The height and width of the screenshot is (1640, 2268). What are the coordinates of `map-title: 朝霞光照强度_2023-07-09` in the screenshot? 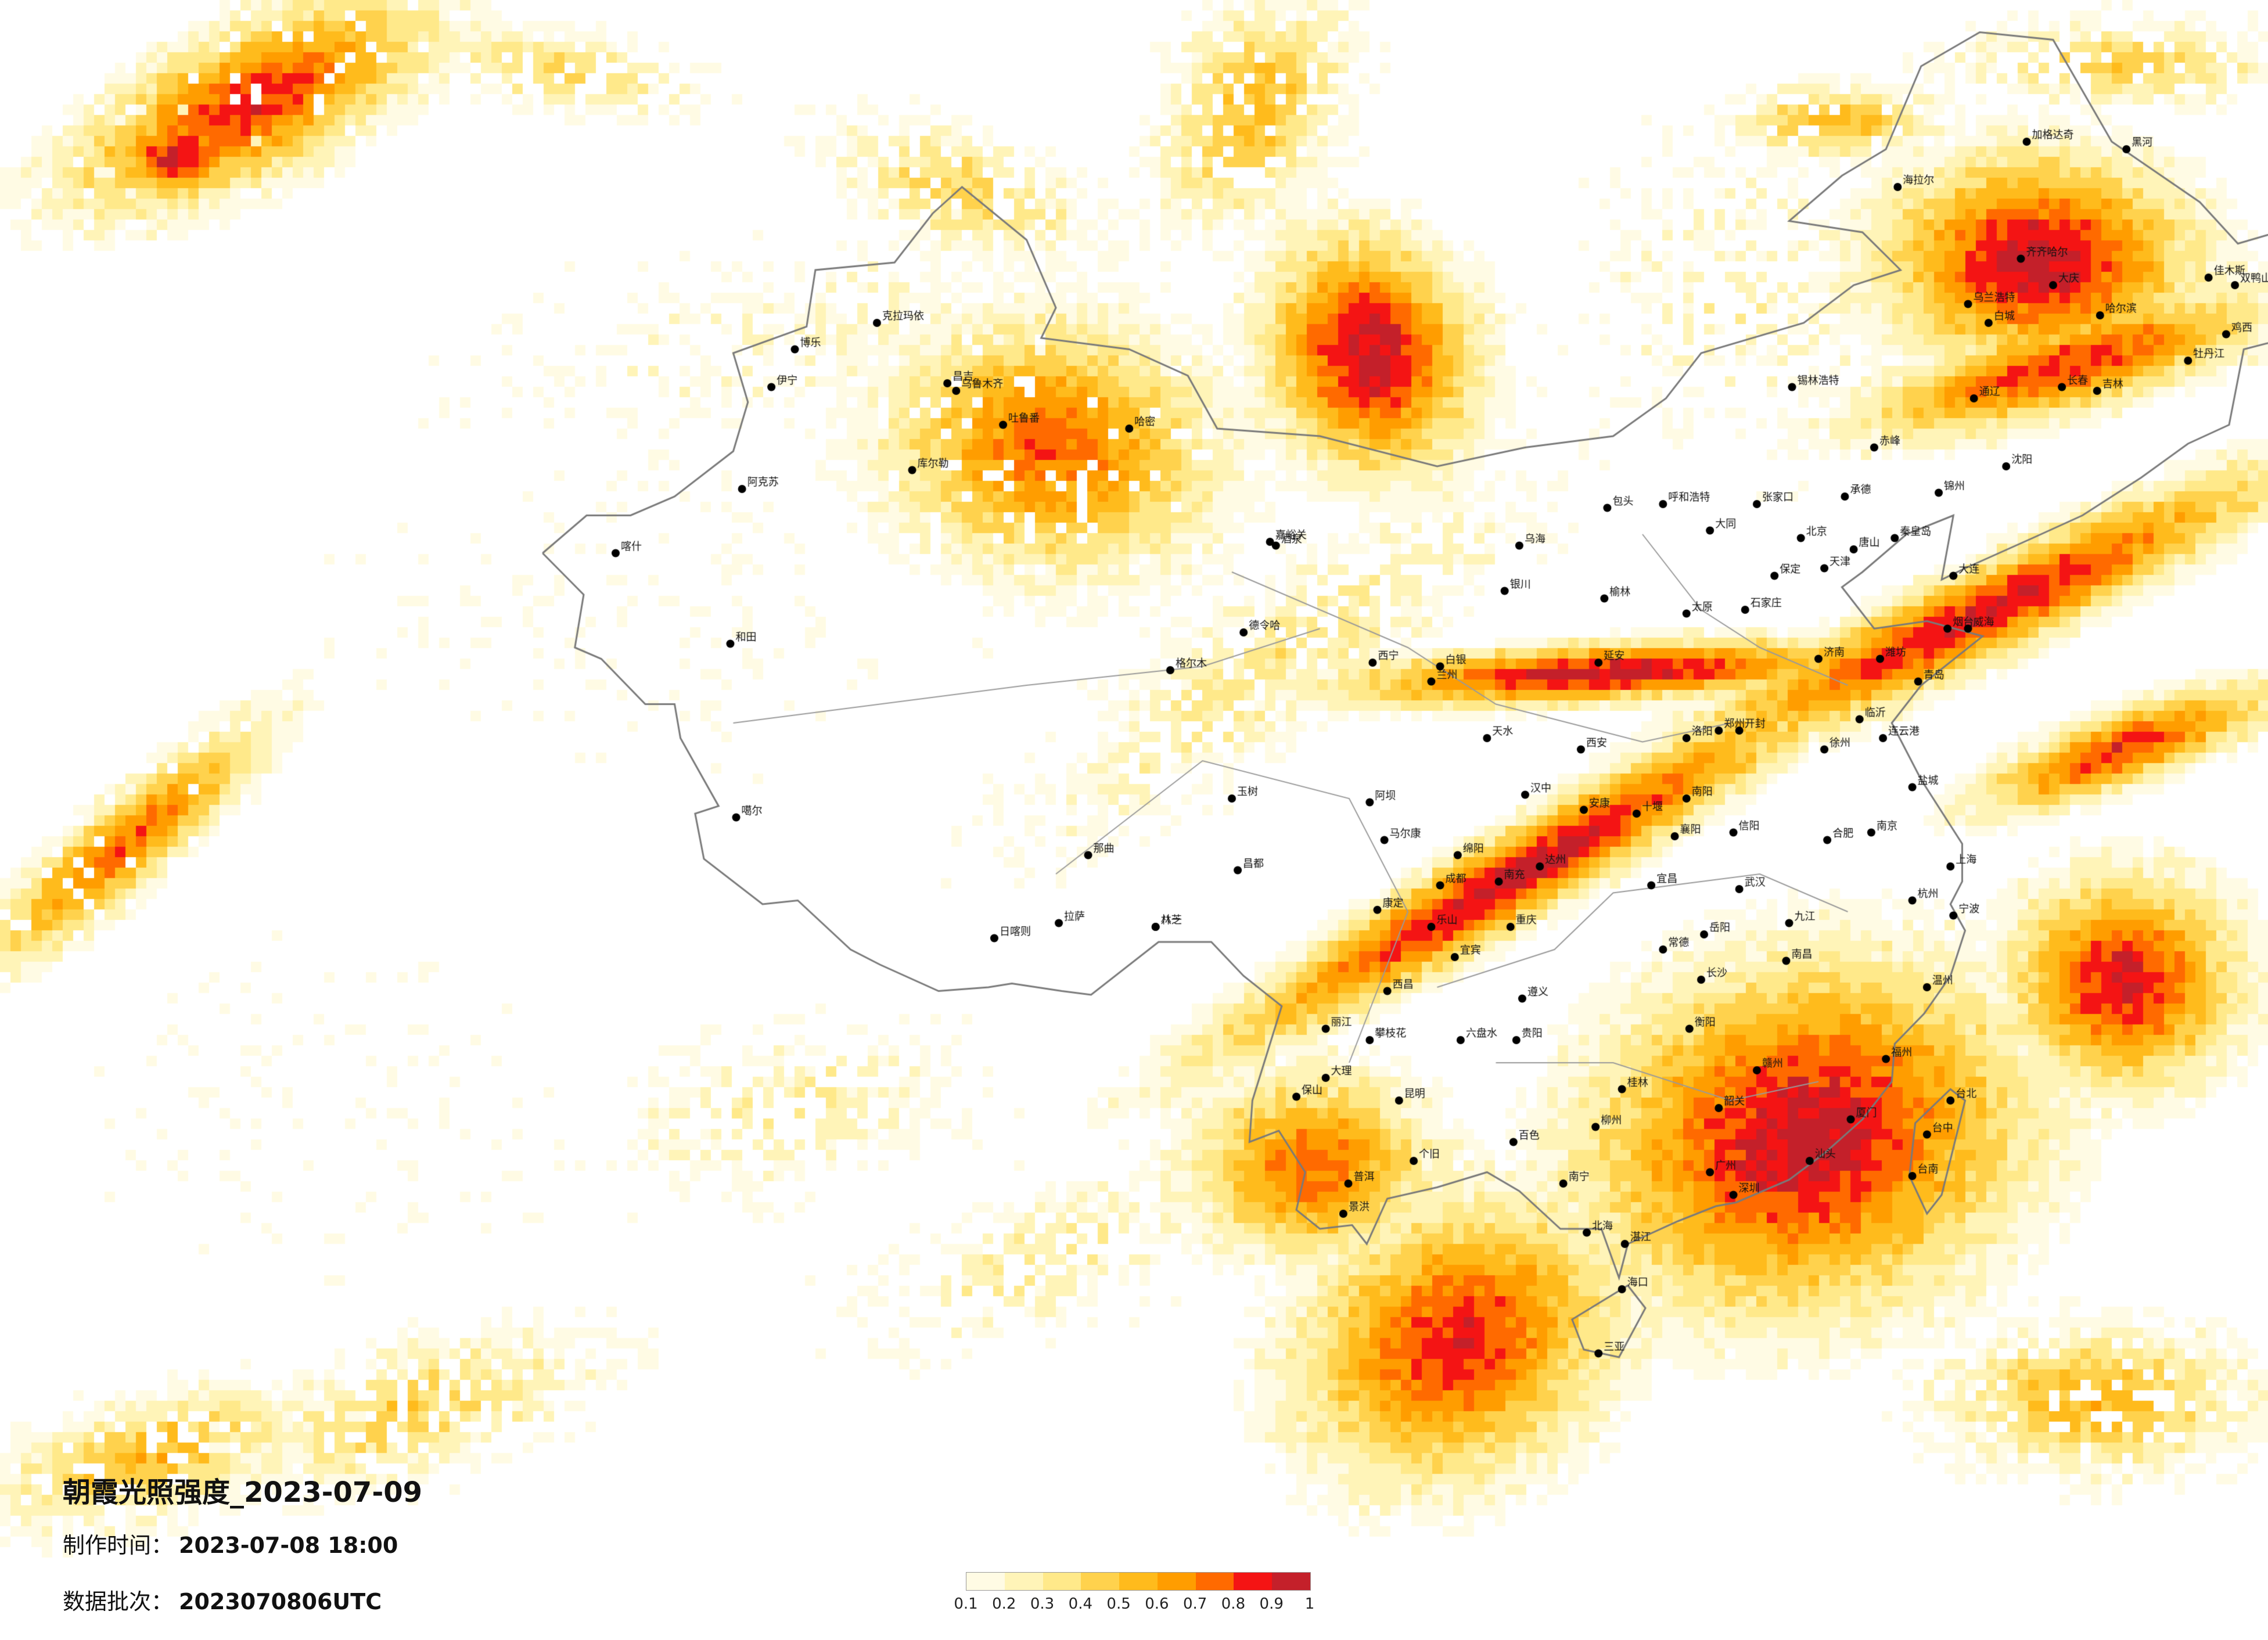 It's located at (243, 1492).